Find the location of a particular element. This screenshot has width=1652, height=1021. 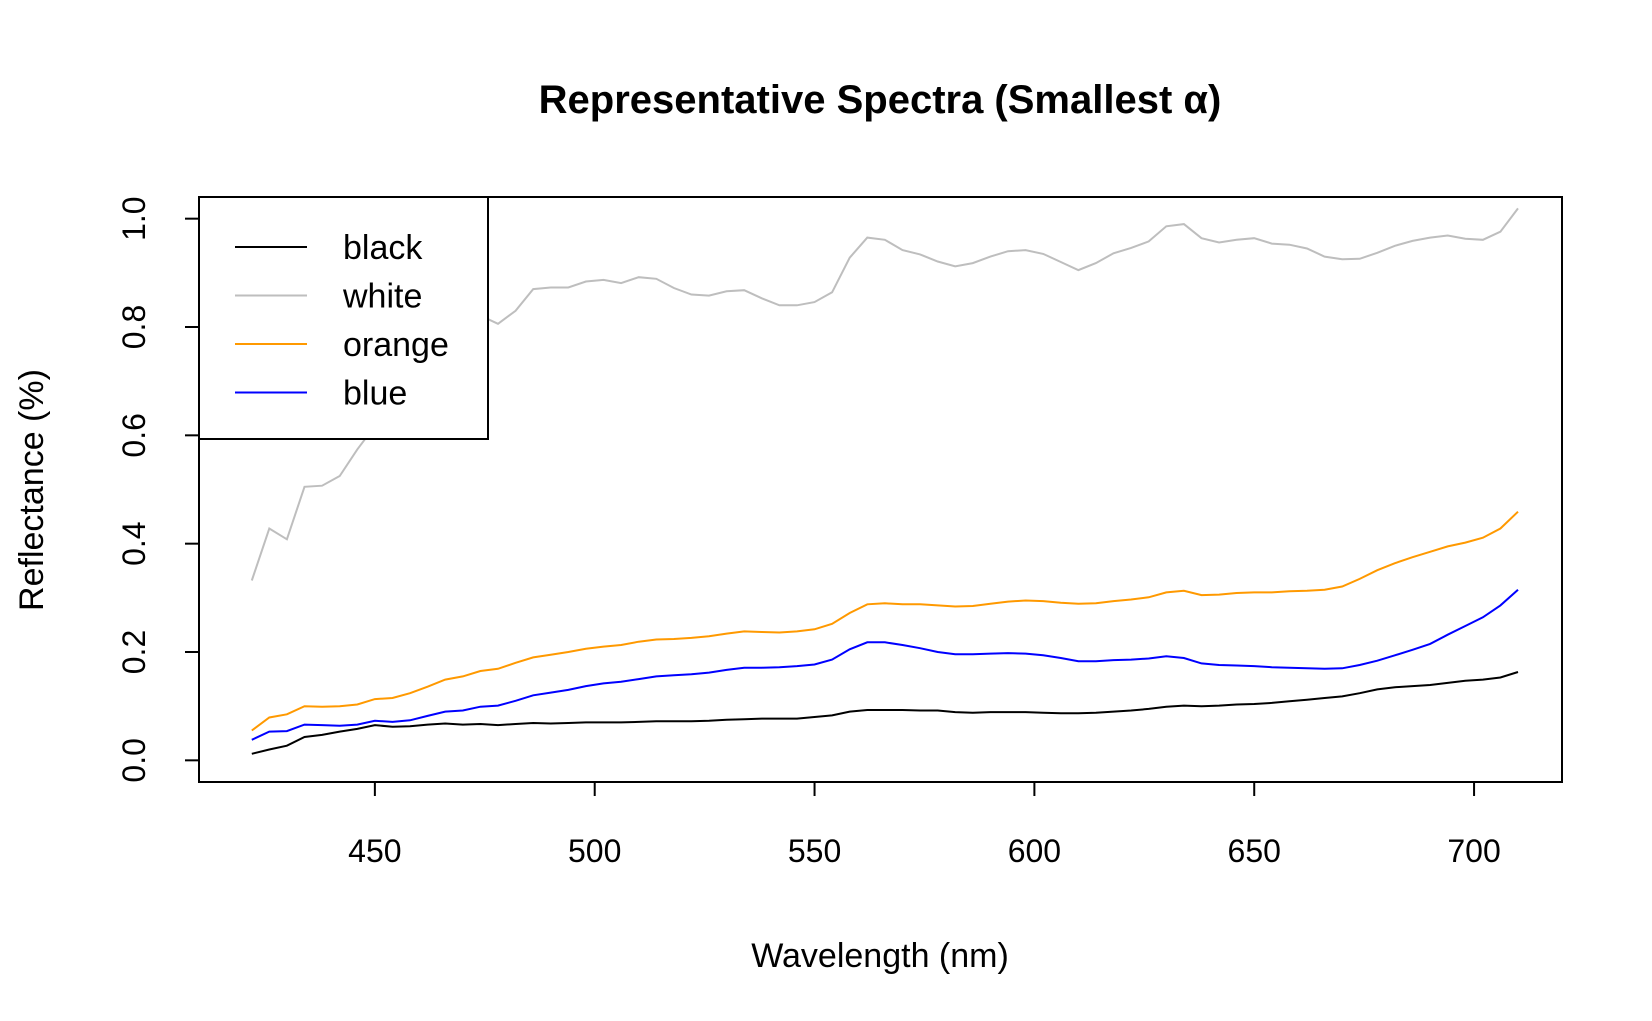

legend-box is located at coordinates (343, 318).